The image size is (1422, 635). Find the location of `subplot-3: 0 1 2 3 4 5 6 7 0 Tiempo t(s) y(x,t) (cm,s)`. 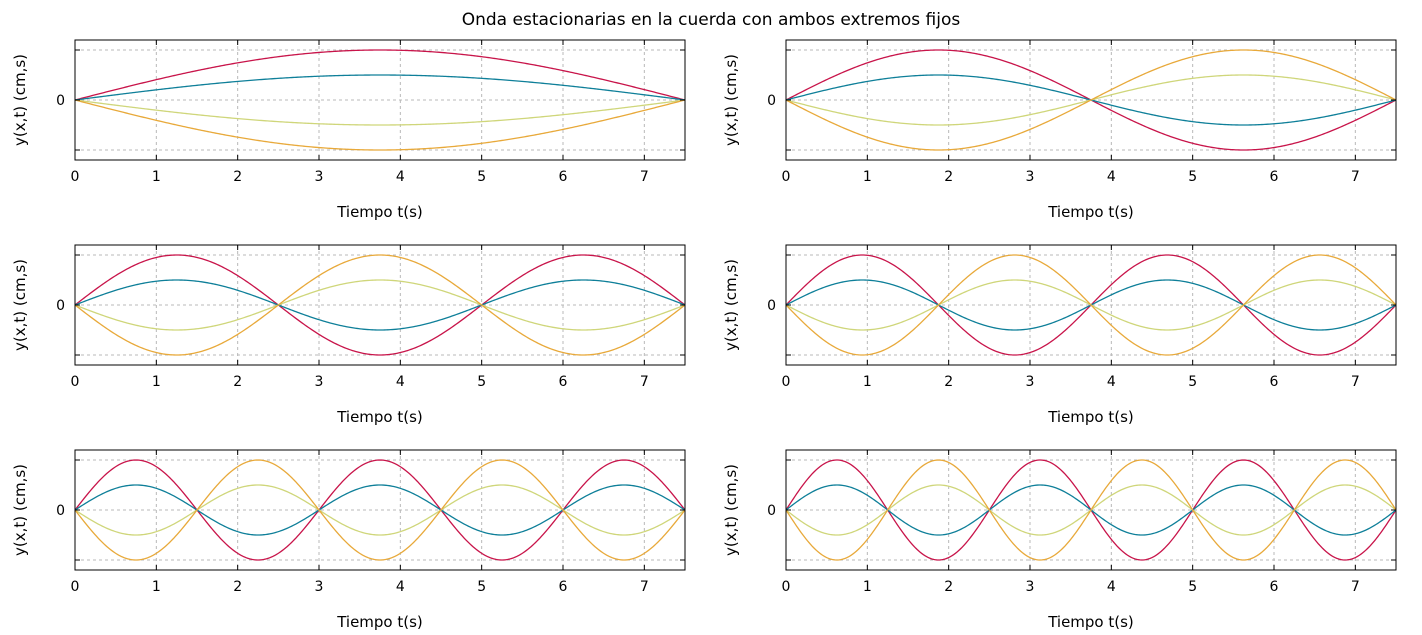

subplot-3: 0 1 2 3 4 5 6 7 0 Tiempo t(s) y(x,t) (cm,s) is located at coordinates (348, 335).